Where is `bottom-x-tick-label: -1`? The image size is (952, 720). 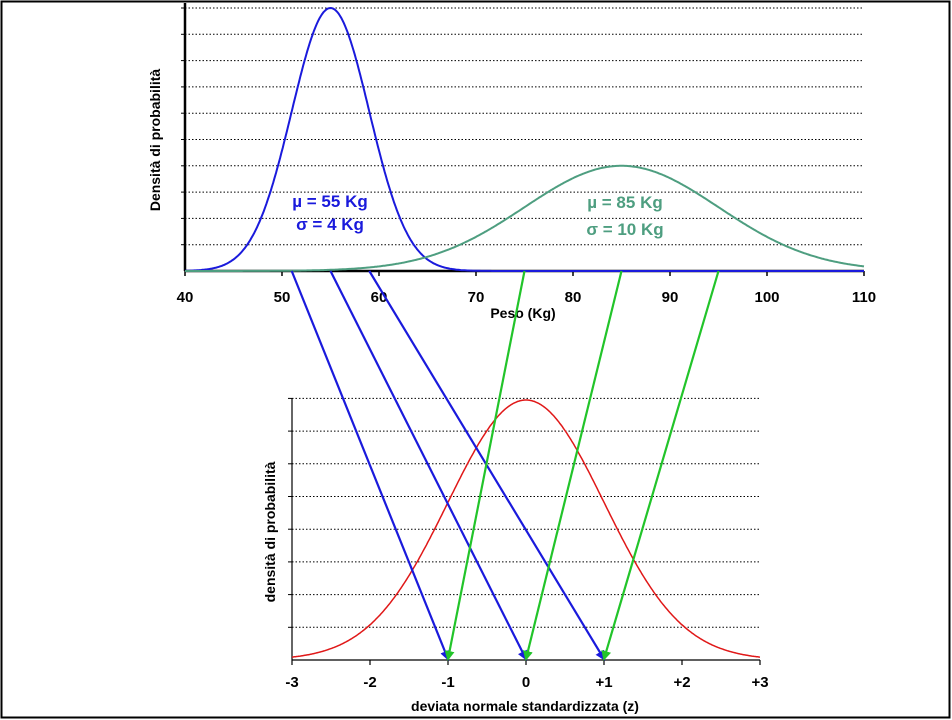
bottom-x-tick-label: -1 is located at coordinates (447, 682).